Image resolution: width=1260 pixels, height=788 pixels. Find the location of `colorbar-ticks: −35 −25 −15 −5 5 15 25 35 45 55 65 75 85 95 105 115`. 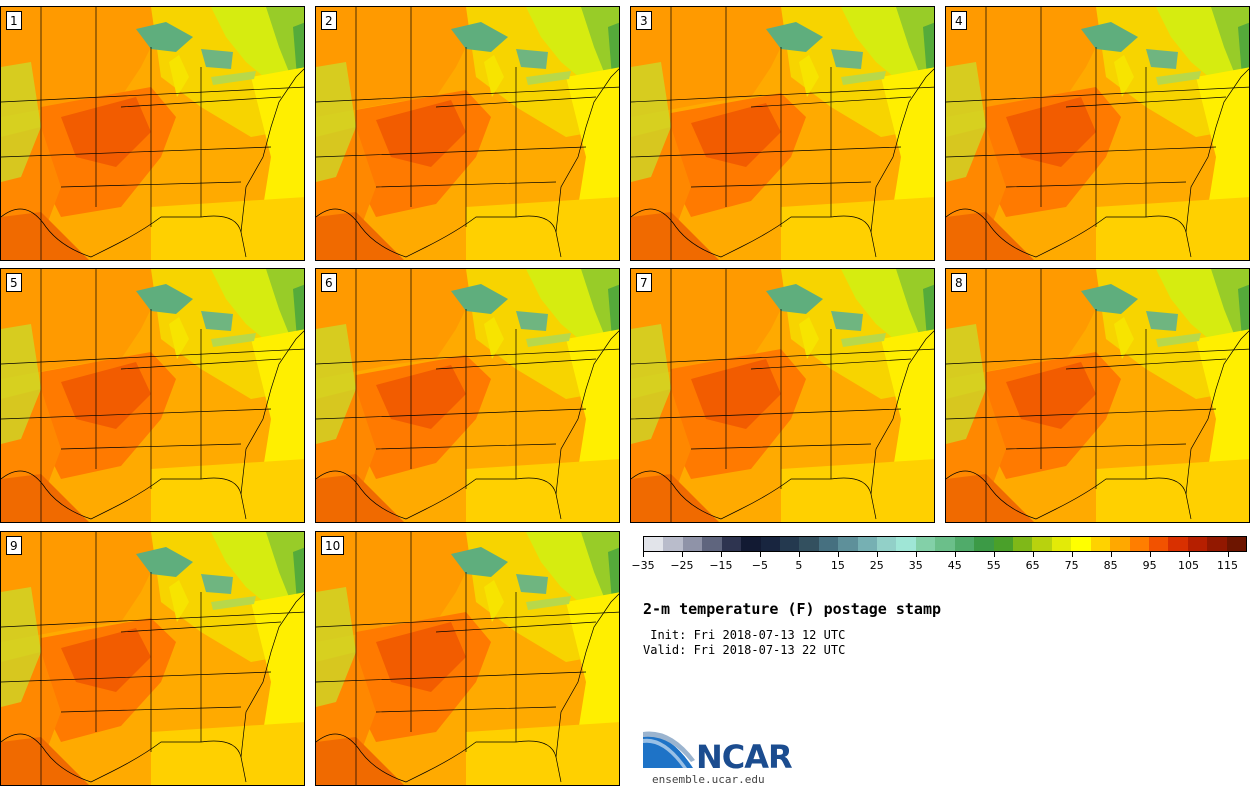

colorbar-ticks: −35 −25 −15 −5 5 15 25 35 45 55 65 75 85 95 105 115 is located at coordinates (939, 563).